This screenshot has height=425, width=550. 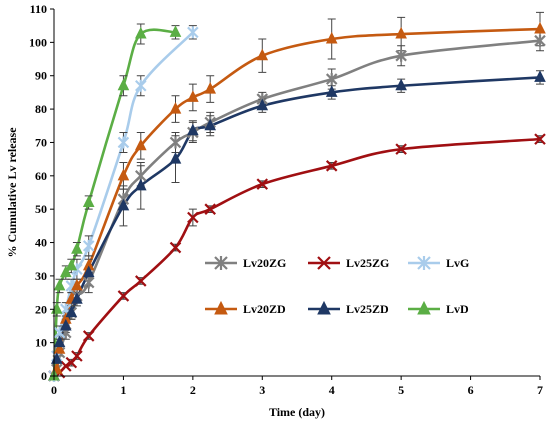 I want to click on x-tick-label: 5, so click(x=401, y=390).